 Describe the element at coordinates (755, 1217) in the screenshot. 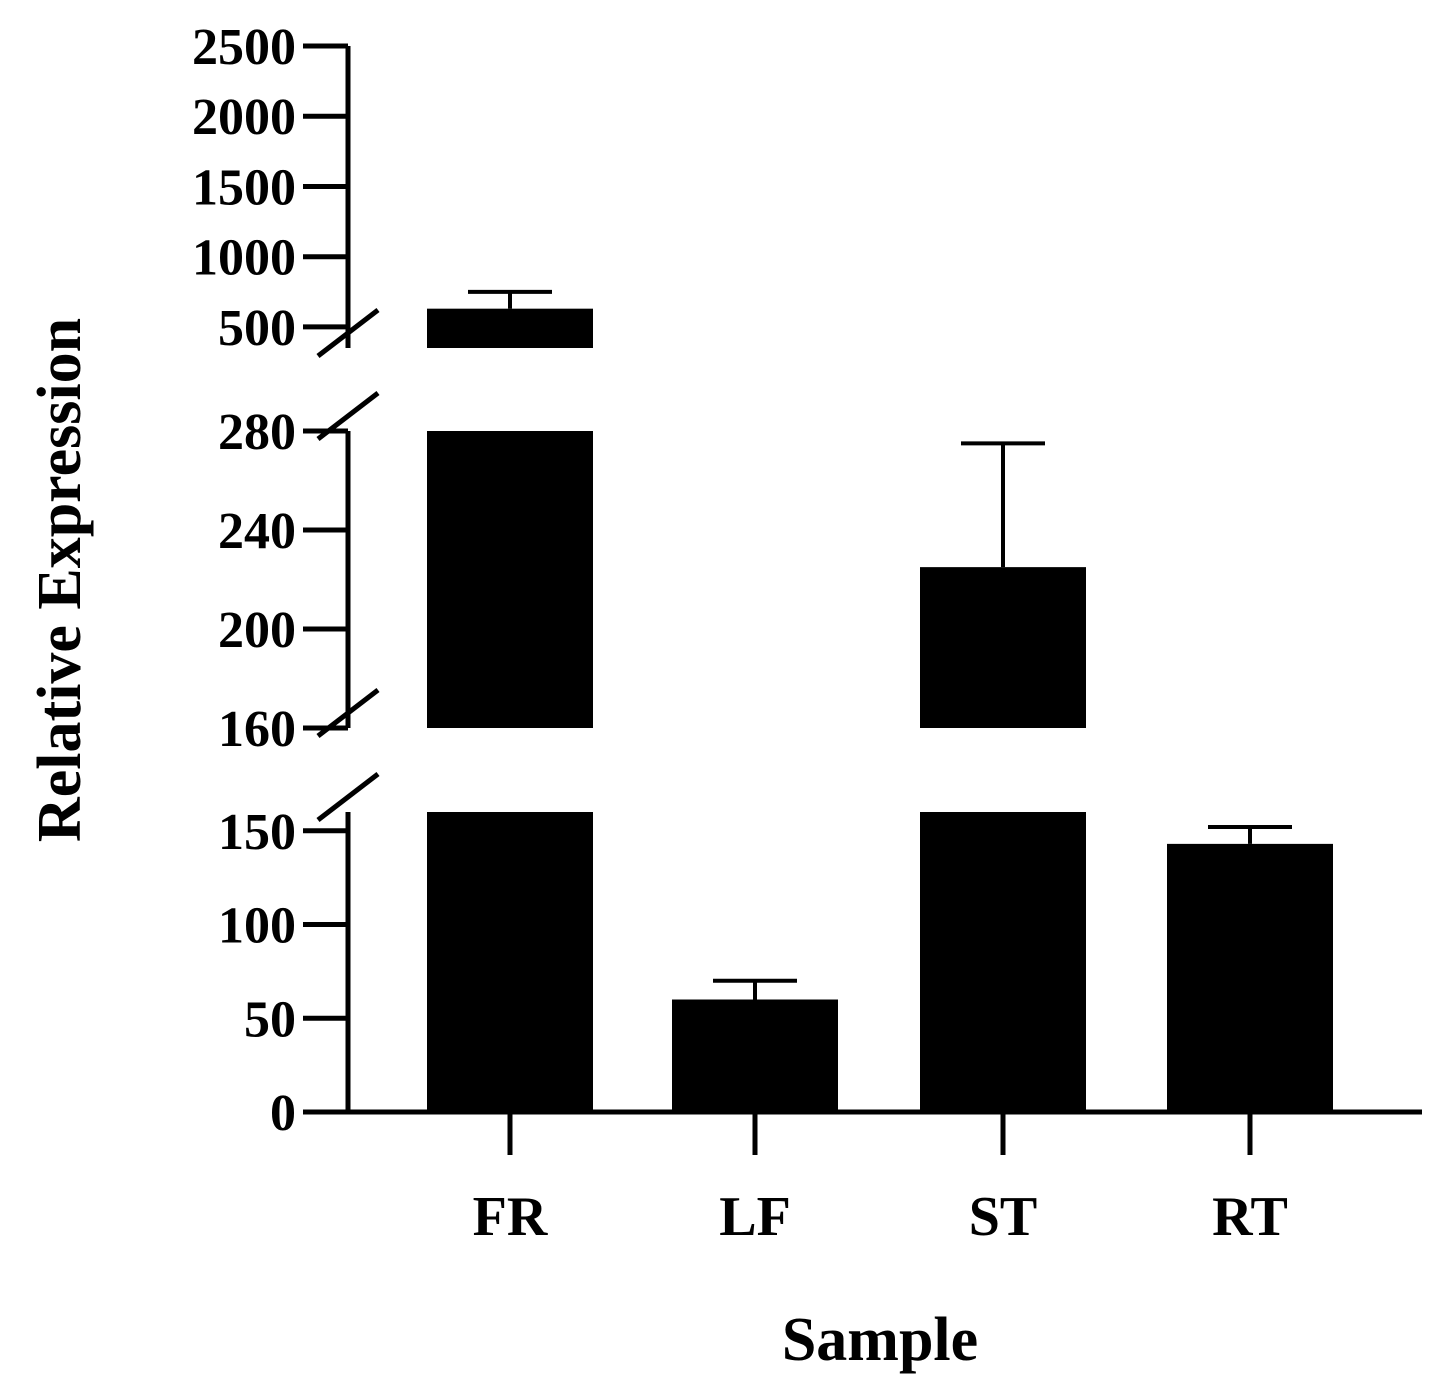

I see `x-tick-label: LF` at that location.